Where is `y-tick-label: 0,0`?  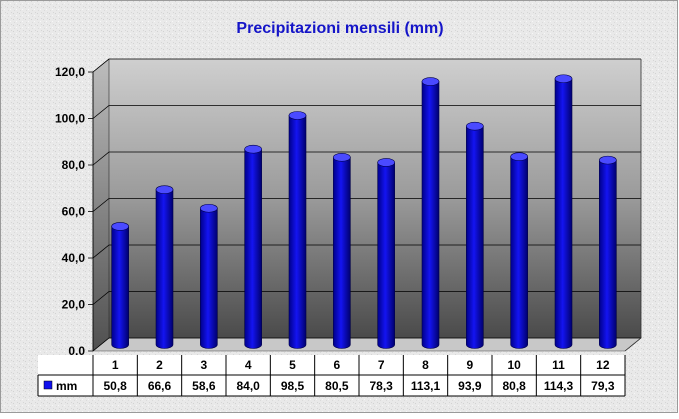
y-tick-label: 0,0 is located at coordinates (76, 351).